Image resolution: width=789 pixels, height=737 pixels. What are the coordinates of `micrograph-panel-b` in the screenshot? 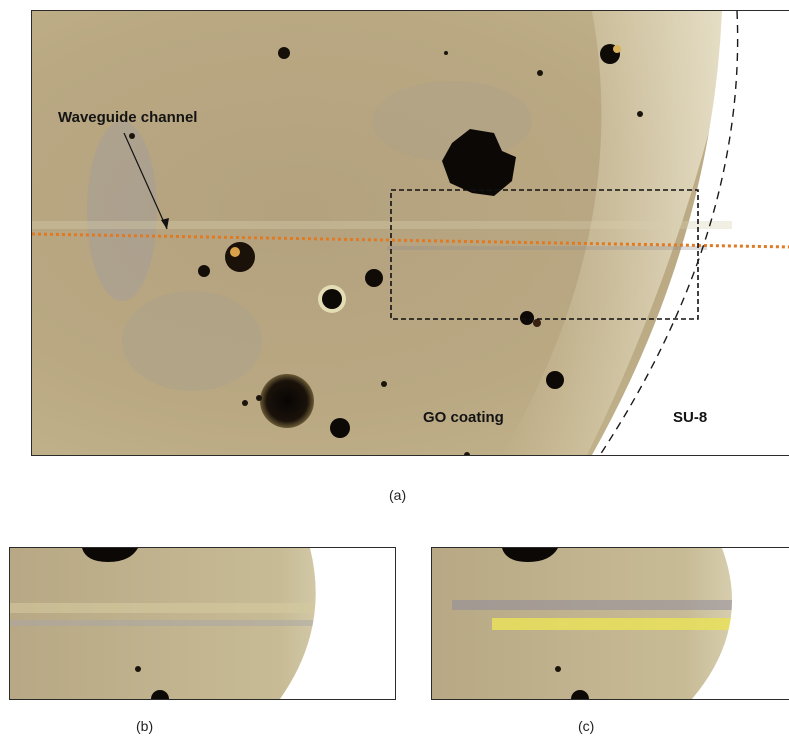 It's located at (202, 623).